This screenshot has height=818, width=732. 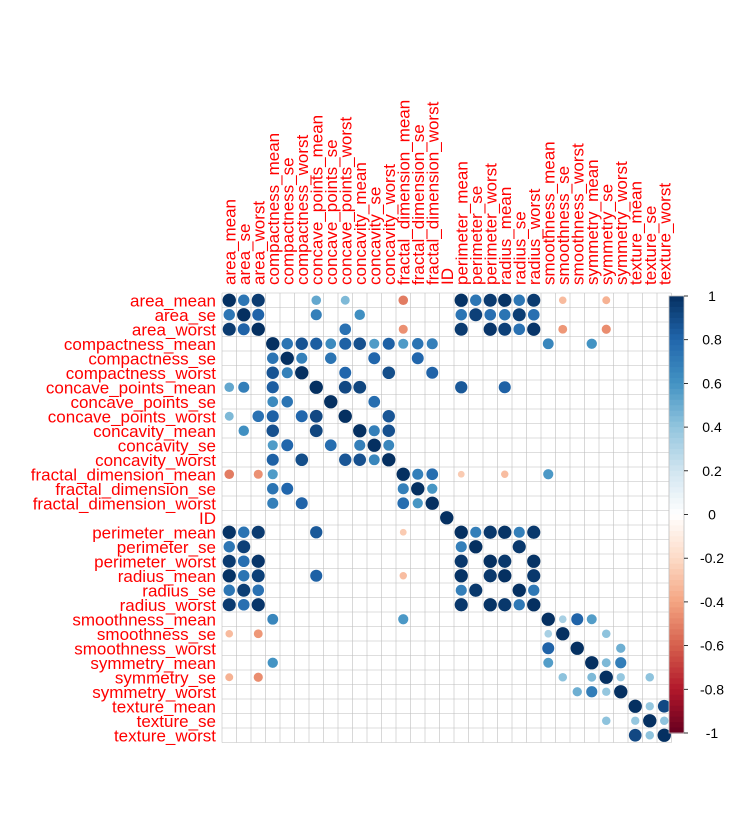 I want to click on correlation-cell-texture-se-texture-mean, so click(x=635, y=720).